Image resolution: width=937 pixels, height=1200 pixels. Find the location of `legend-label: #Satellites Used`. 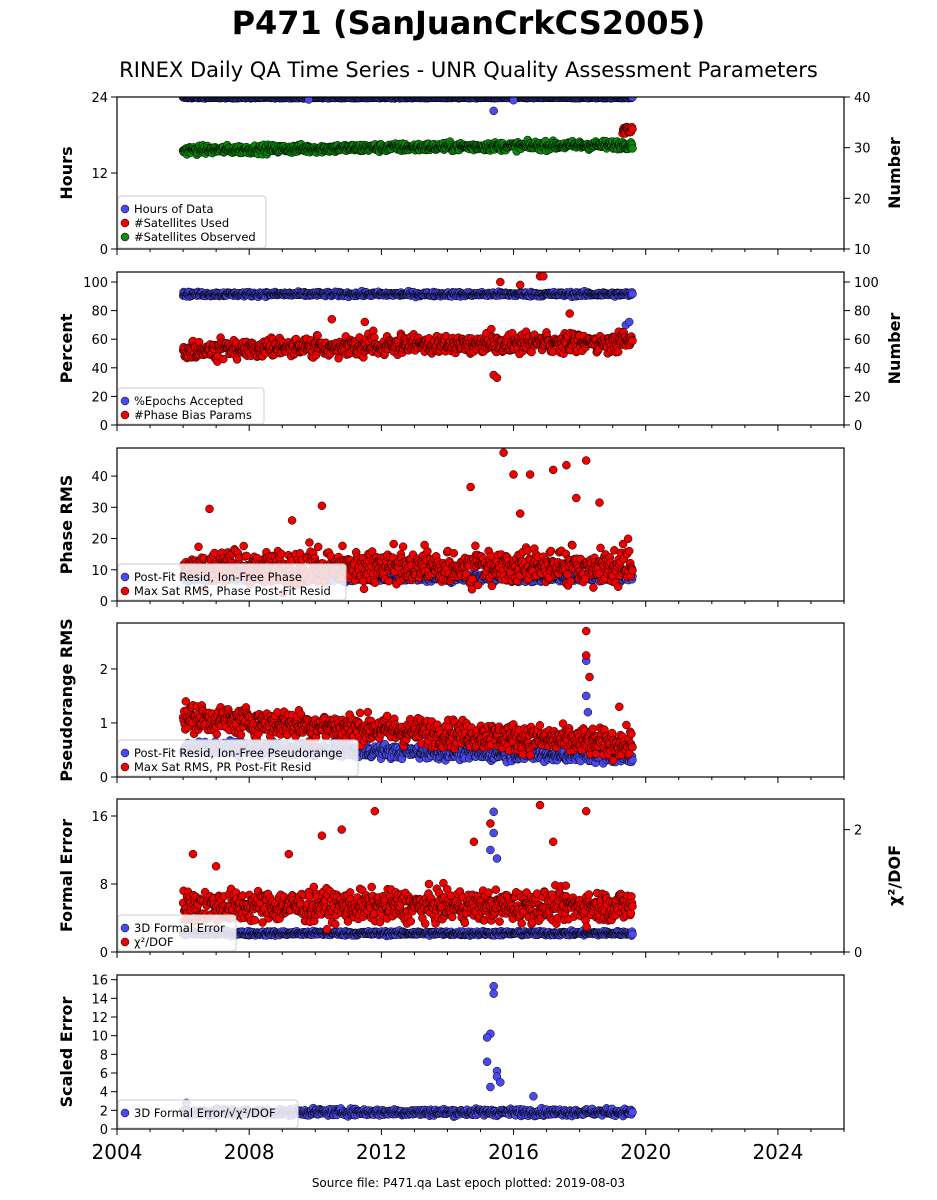

legend-label: #Satellites Used is located at coordinates (181, 223).